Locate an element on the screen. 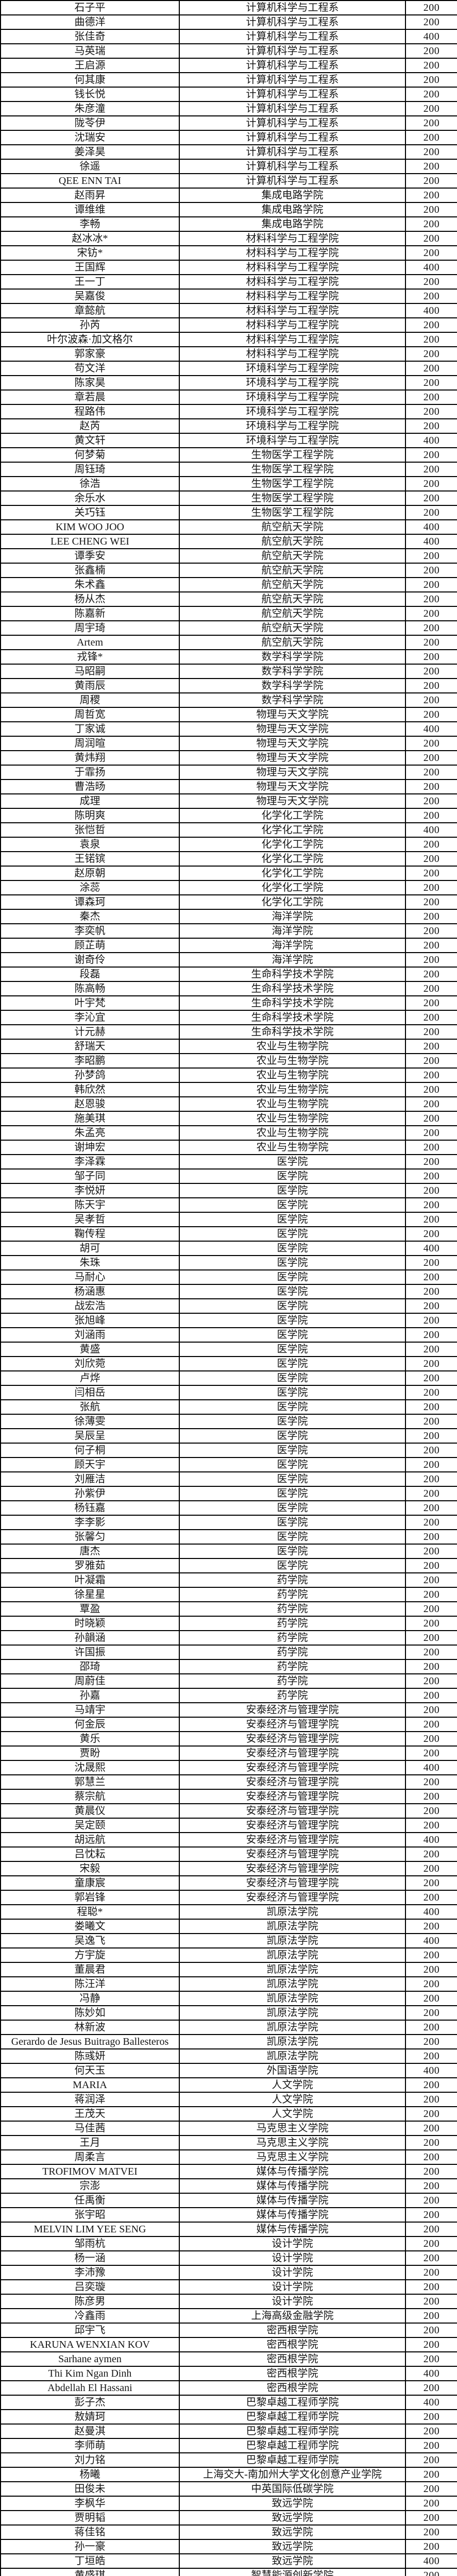 The height and width of the screenshot is (2576, 457). table-row: 黄炜翔 物理与天文学院 200 is located at coordinates (229, 758).